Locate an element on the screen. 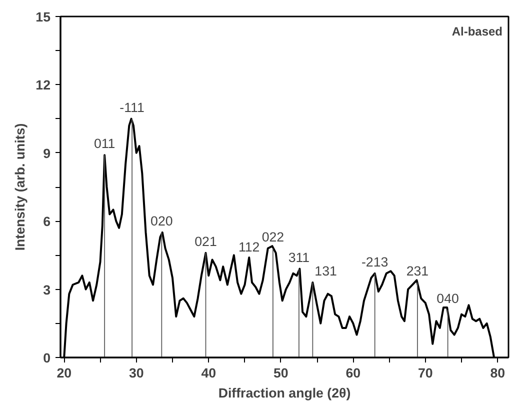 This screenshot has height=407, width=522. y-axis-title: Intensity (arb. units) is located at coordinates (20, 187).